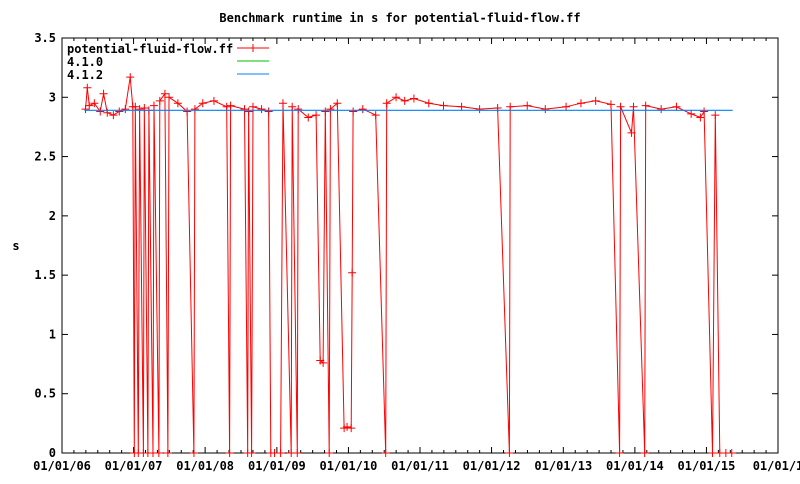 This screenshot has height=484, width=800. I want to click on x-tick-label: 01/01/1, so click(776, 466).